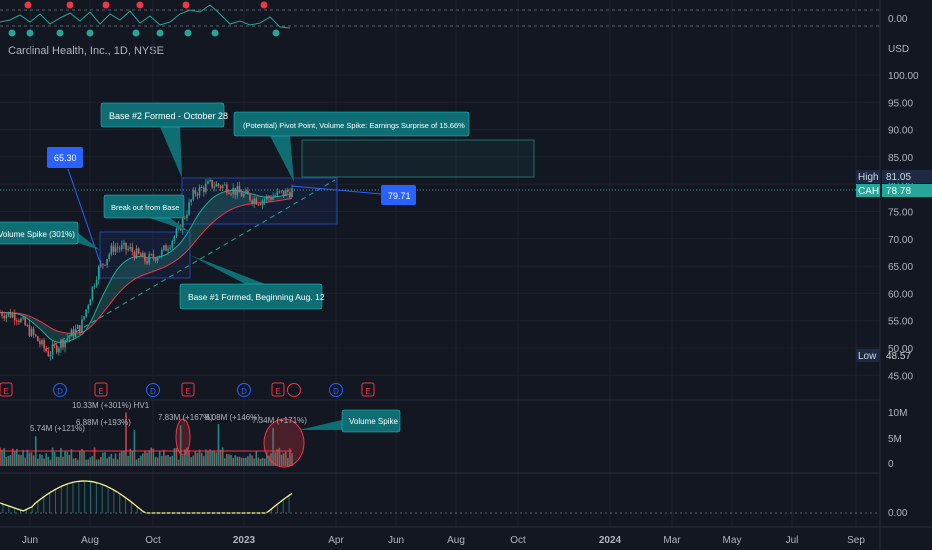  I want to click on price-tick: 60.00, so click(900, 294).